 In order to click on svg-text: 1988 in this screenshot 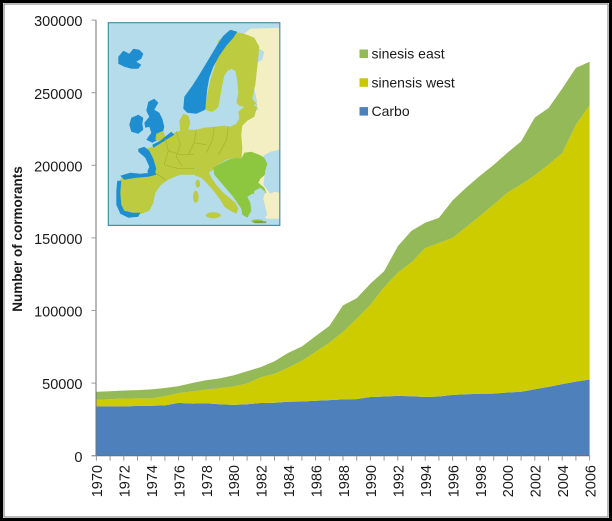, I will do `click(345, 481)`.